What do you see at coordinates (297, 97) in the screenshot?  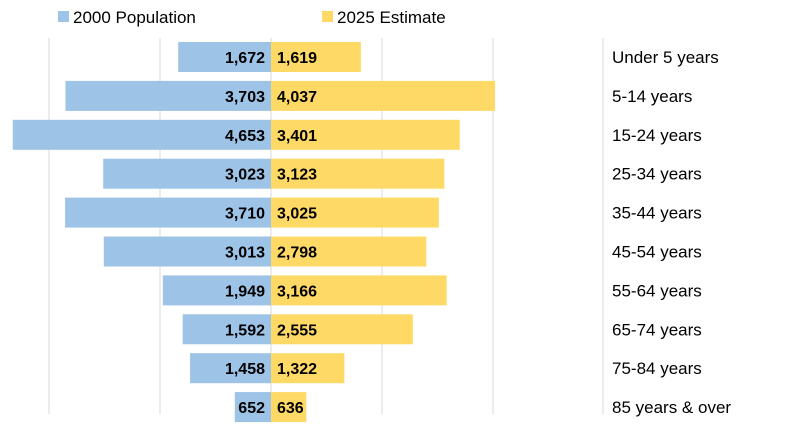 I see `value-label-2025-estimate-5-14-years: 4,037` at bounding box center [297, 97].